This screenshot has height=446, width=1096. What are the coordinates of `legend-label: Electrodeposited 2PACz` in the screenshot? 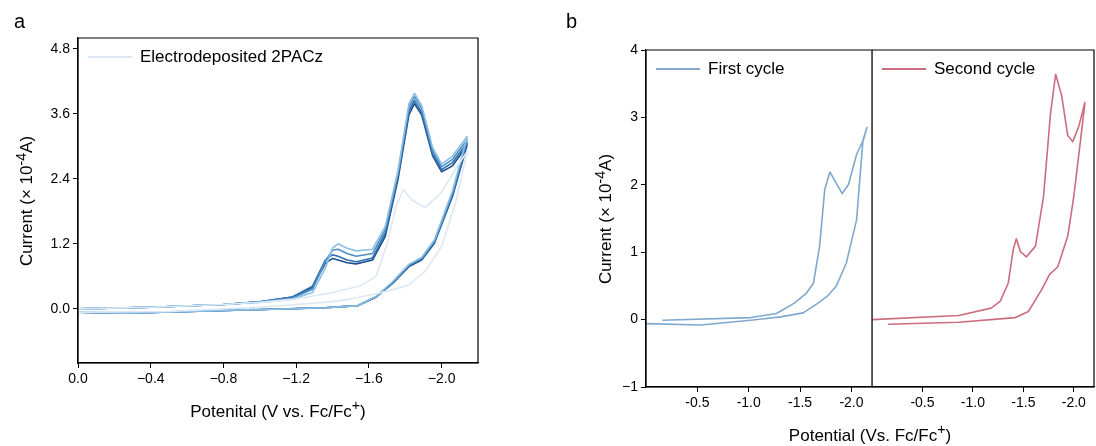 It's located at (232, 56).